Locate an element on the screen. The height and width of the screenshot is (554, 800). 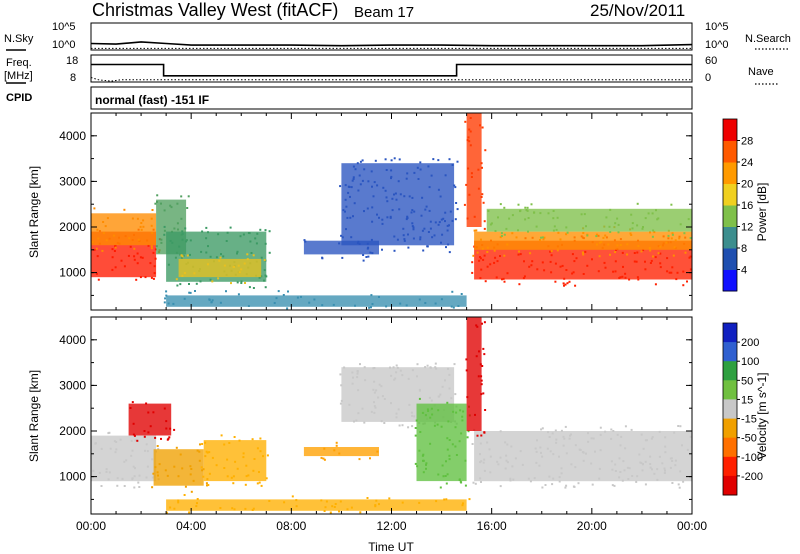
colorbar-tick-label: 16 is located at coordinates (747, 206).